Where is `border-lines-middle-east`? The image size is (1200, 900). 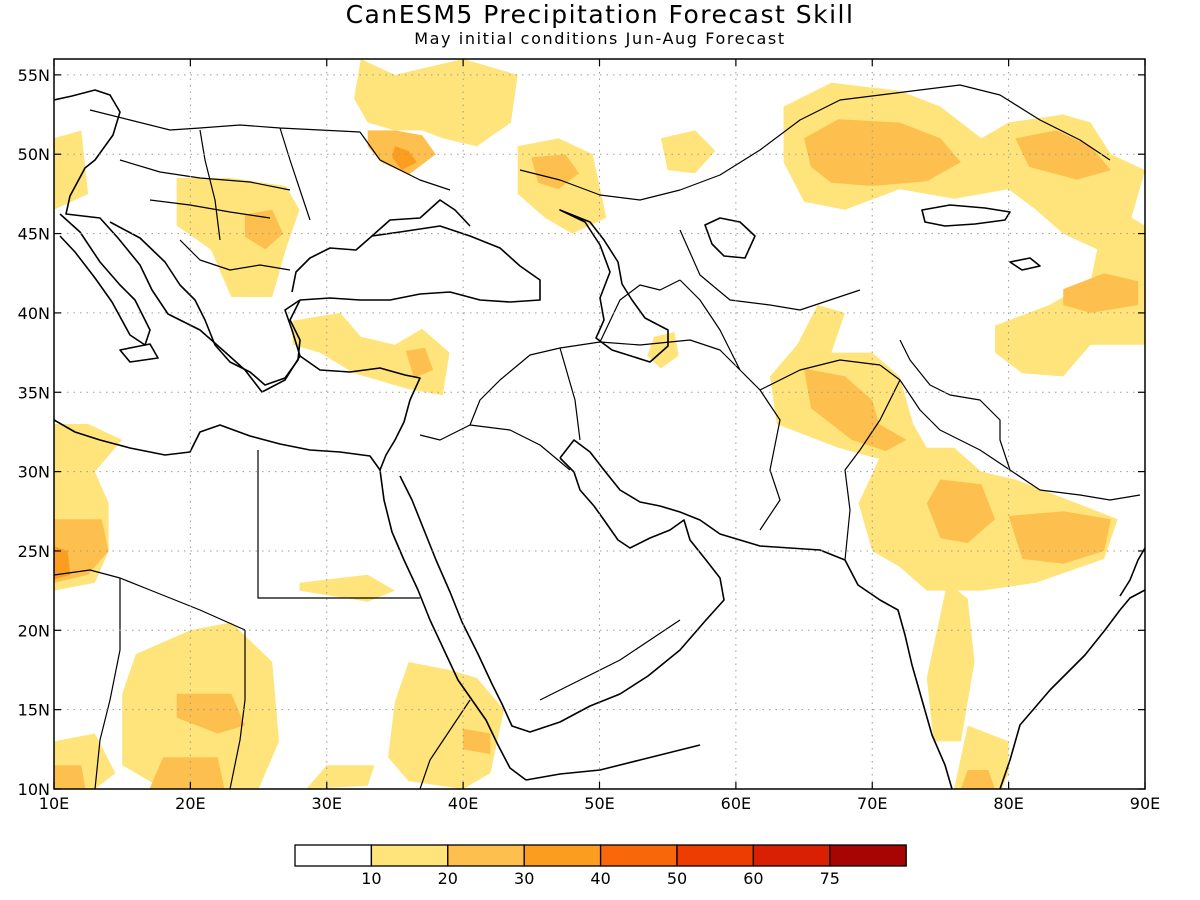
border-lines-middle-east is located at coordinates (650, 405).